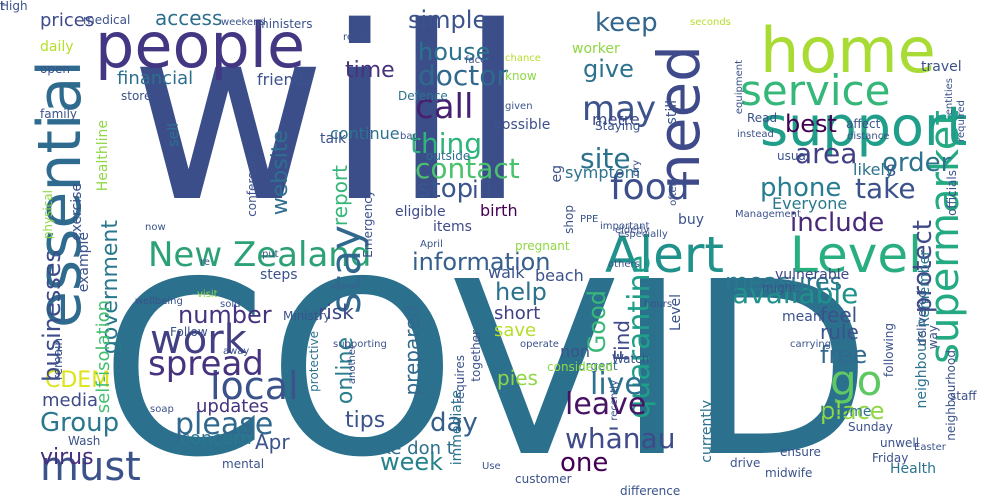  I want to click on word-alert: Alert, so click(665, 255).